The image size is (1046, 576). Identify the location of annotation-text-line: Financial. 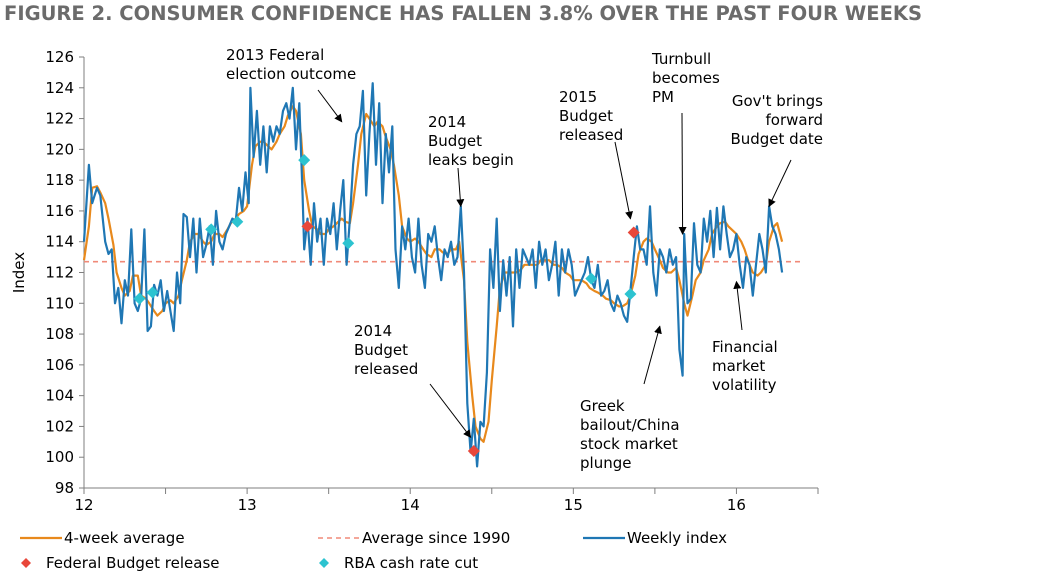
(745, 347).